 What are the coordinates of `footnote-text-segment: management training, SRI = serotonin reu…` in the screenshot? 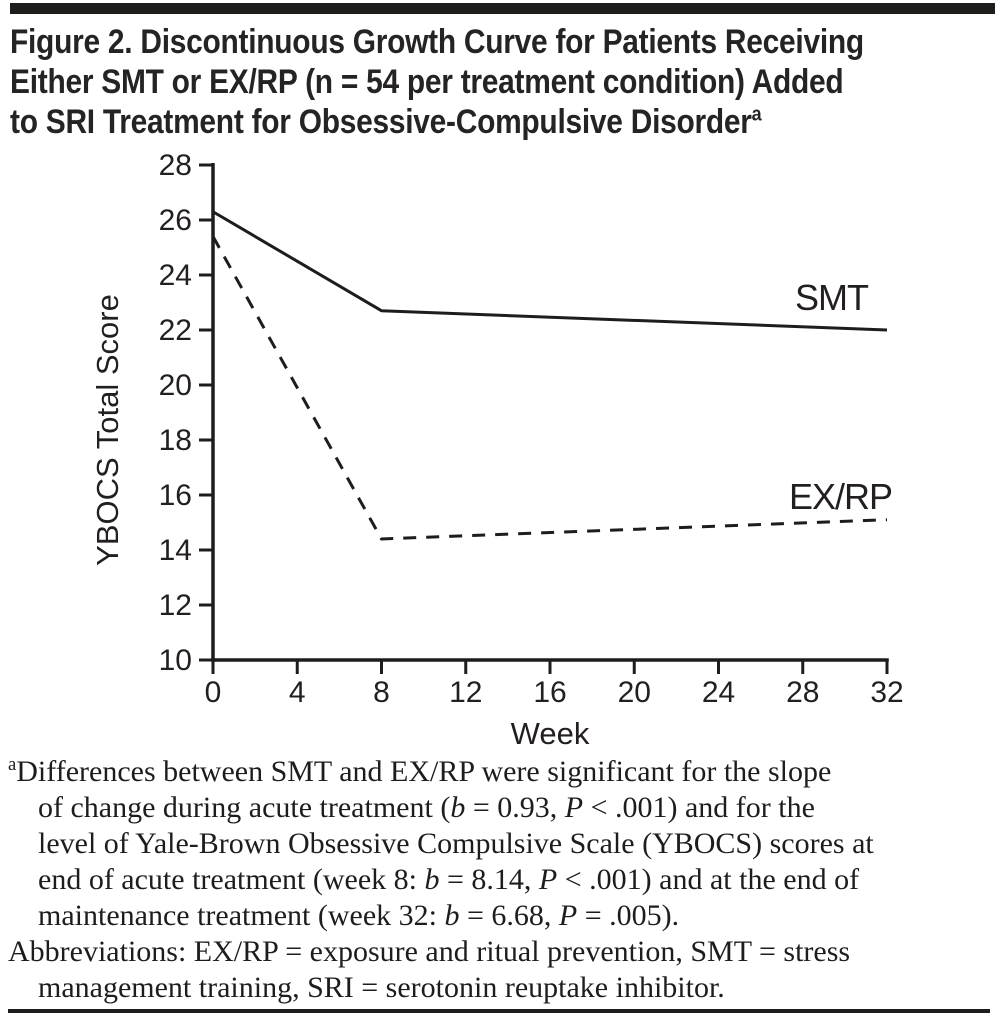 It's located at (381, 987).